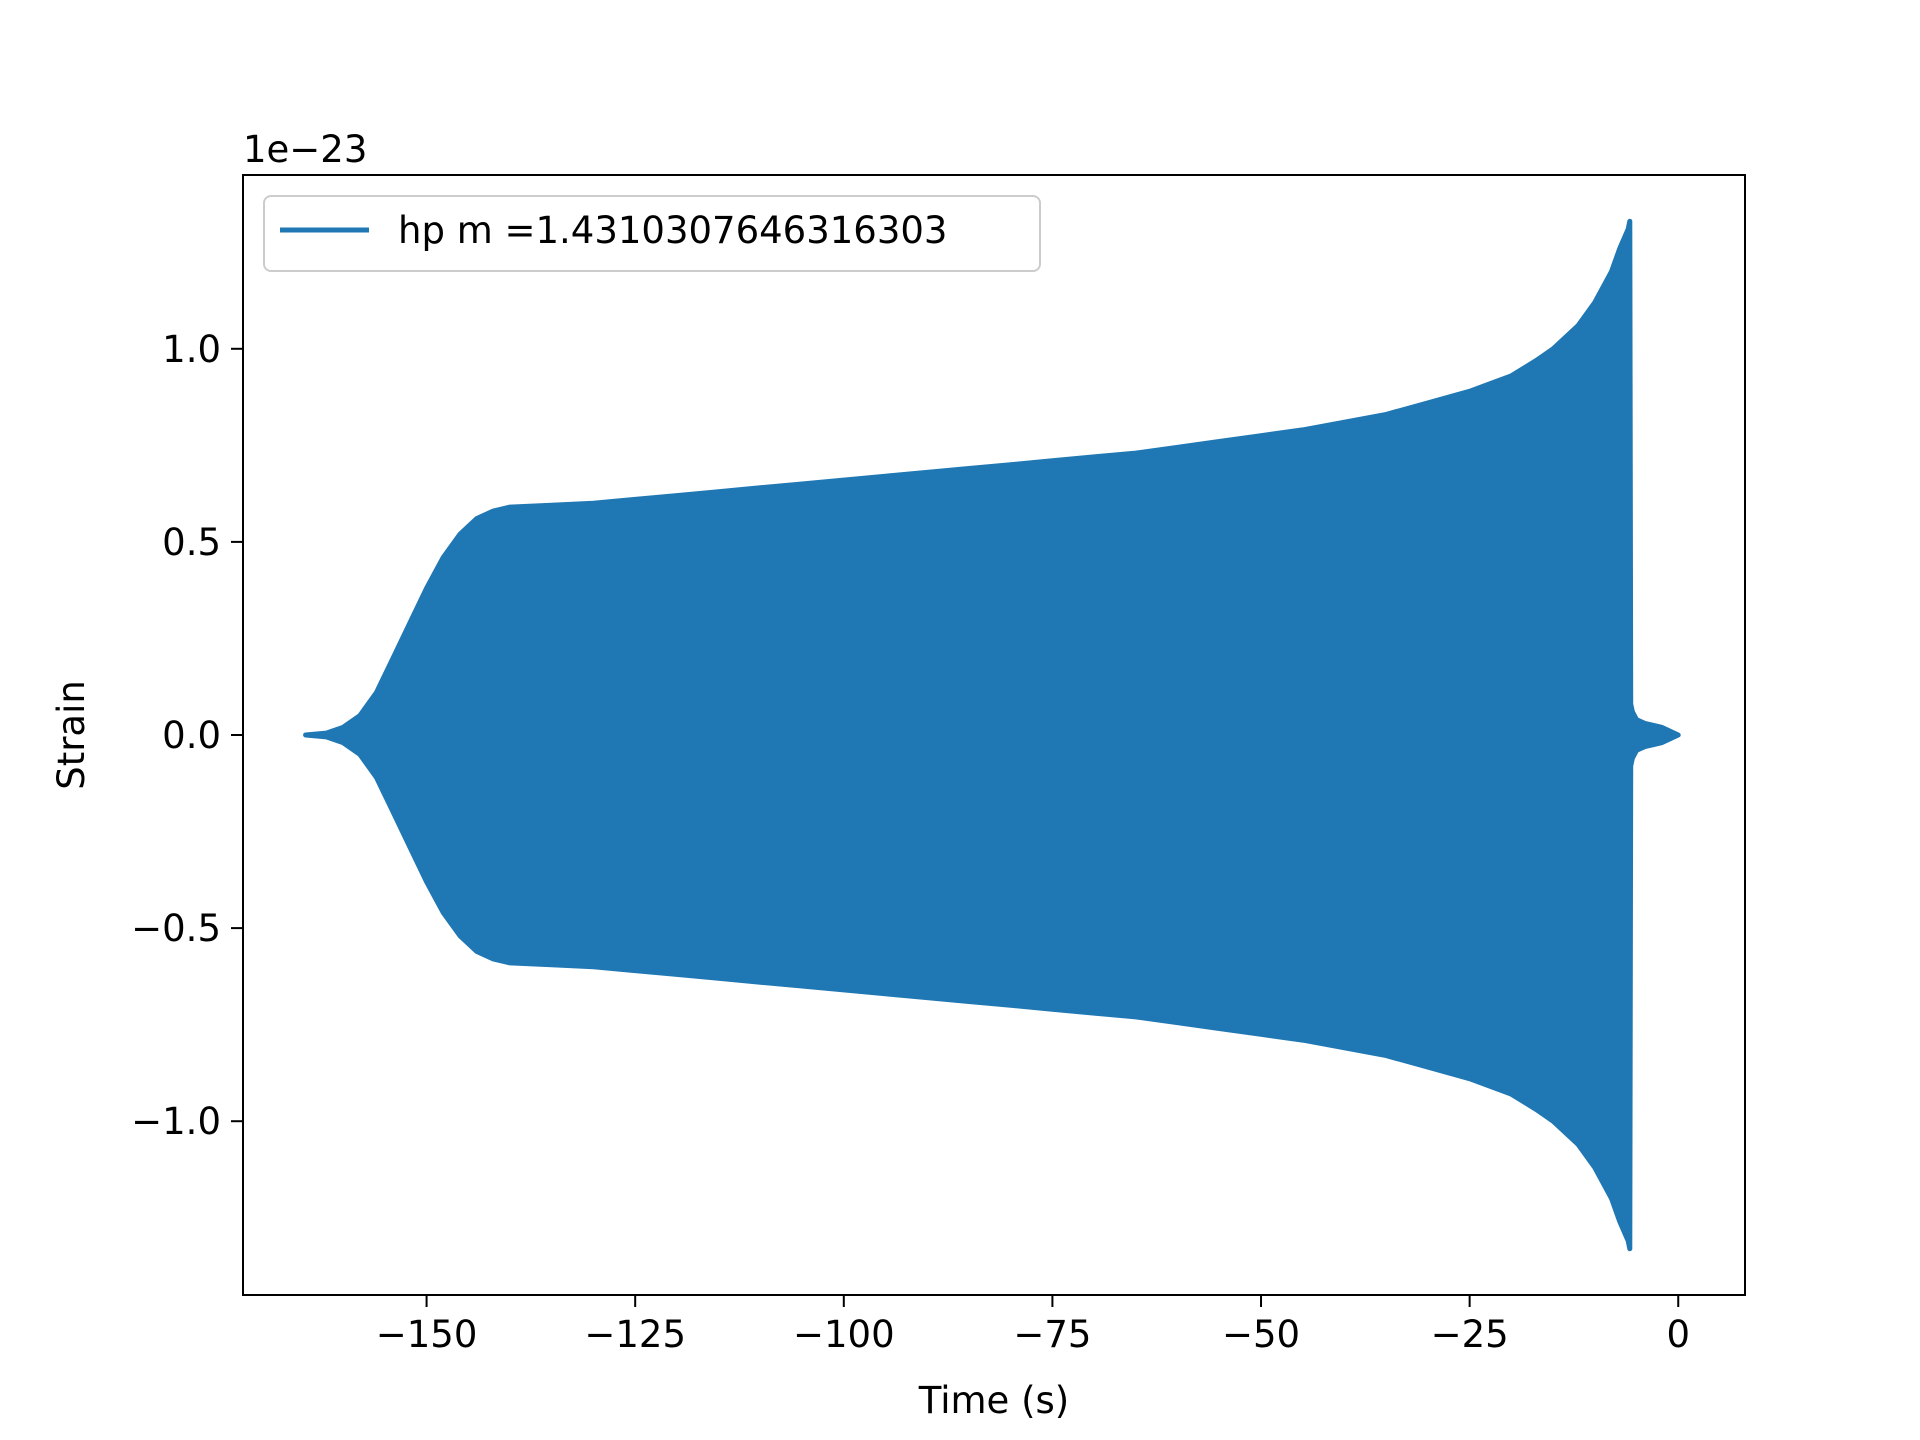 Image resolution: width=1920 pixels, height=1440 pixels. I want to click on x-tick-label: −150, so click(427, 1334).